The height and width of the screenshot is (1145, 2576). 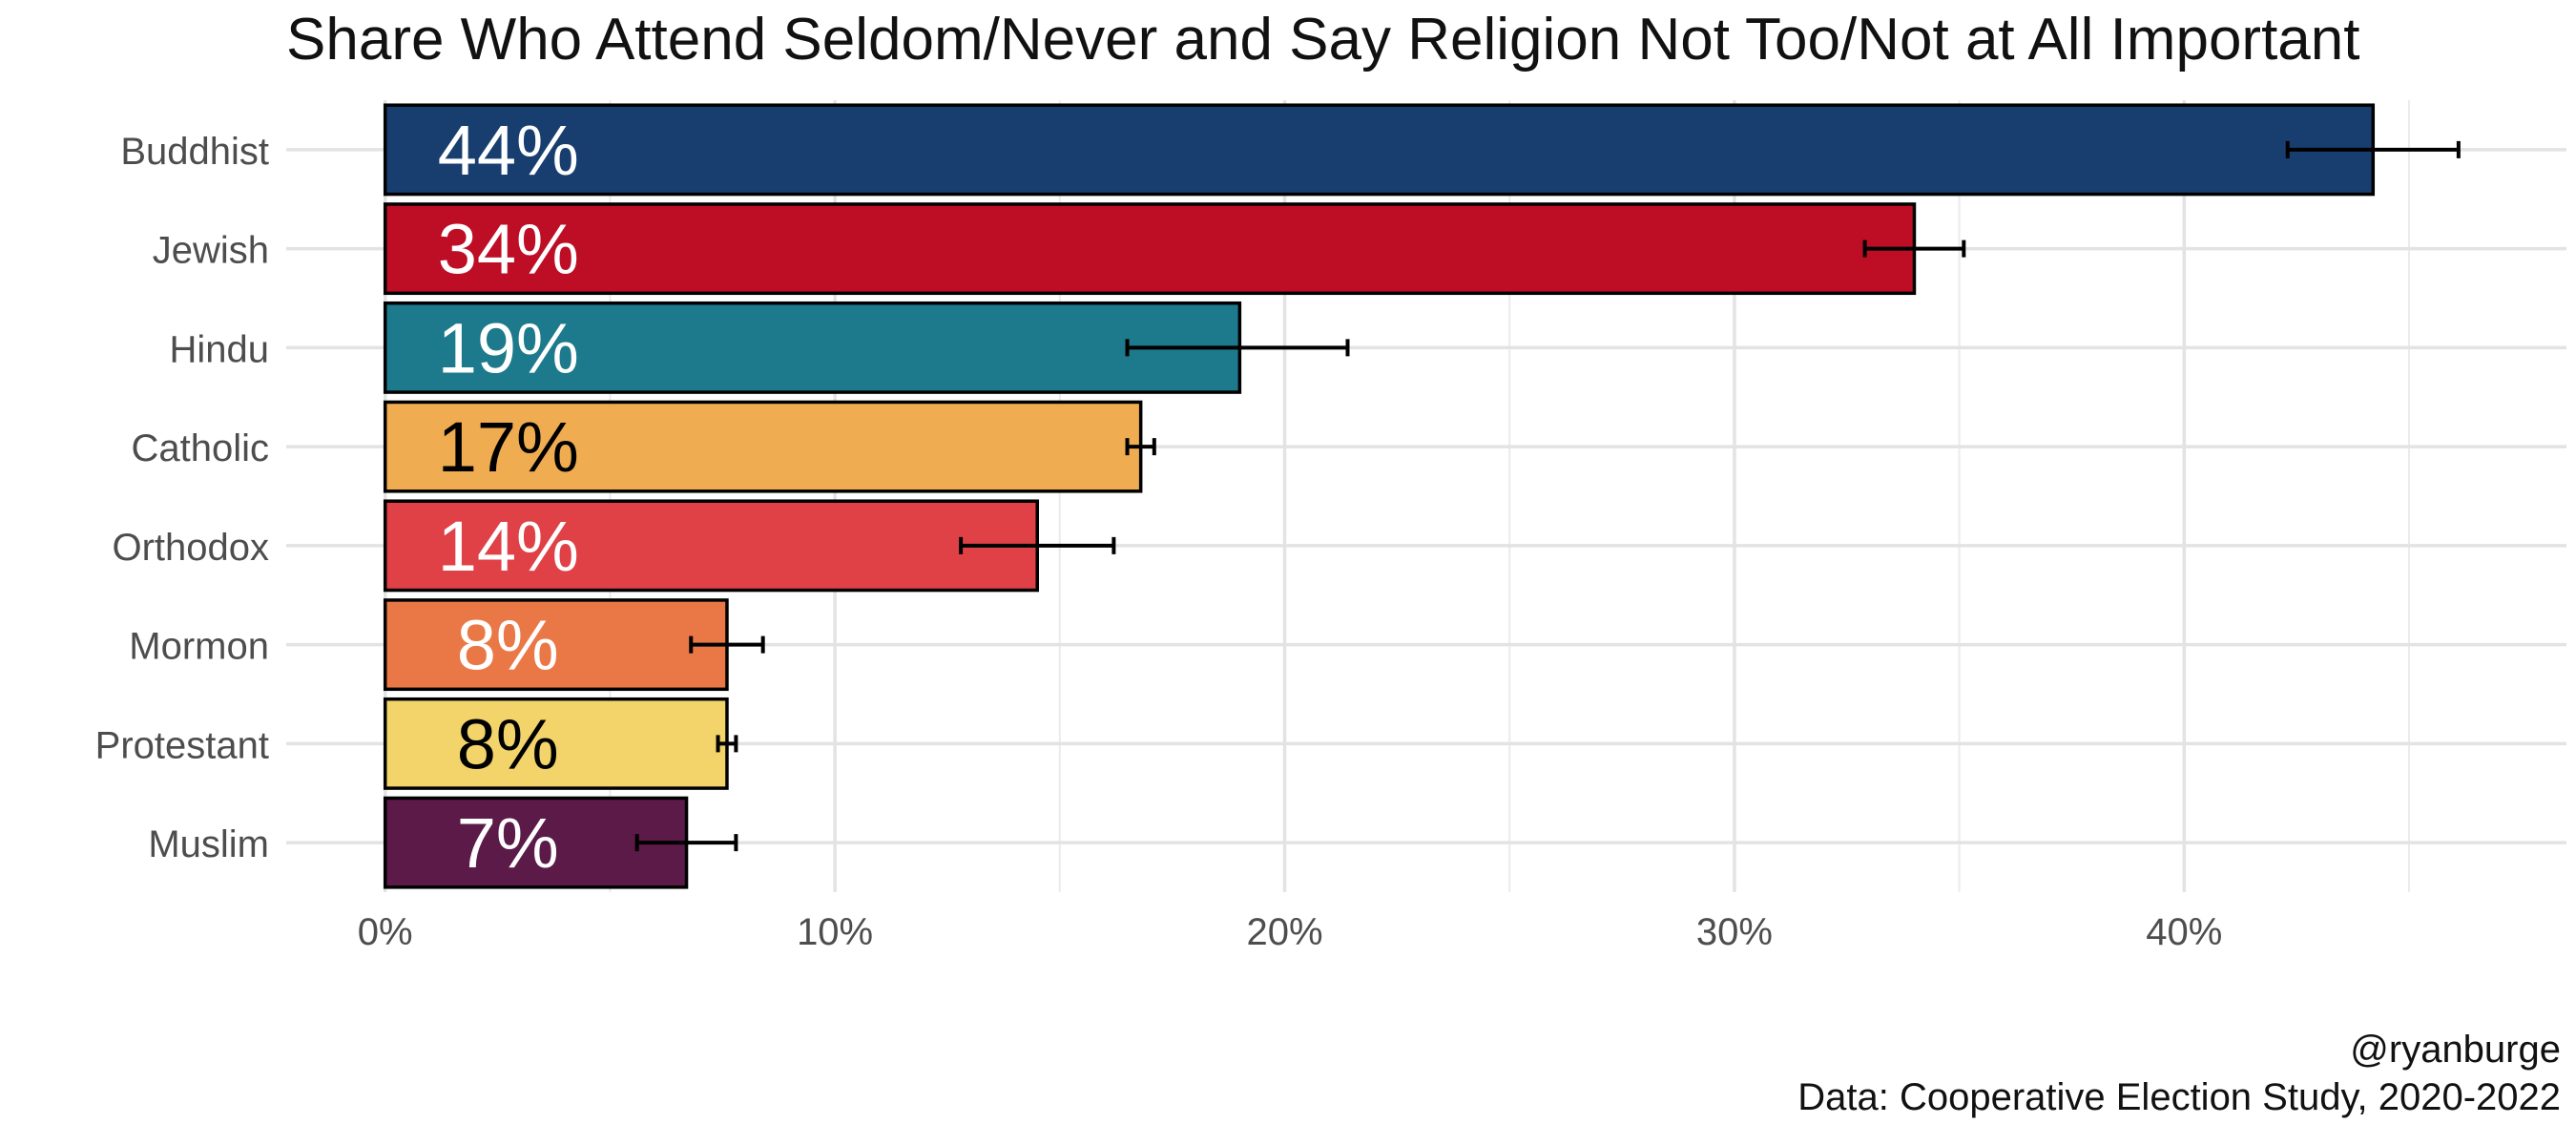 What do you see at coordinates (190, 548) in the screenshot?
I see `category-label: Orthodox` at bounding box center [190, 548].